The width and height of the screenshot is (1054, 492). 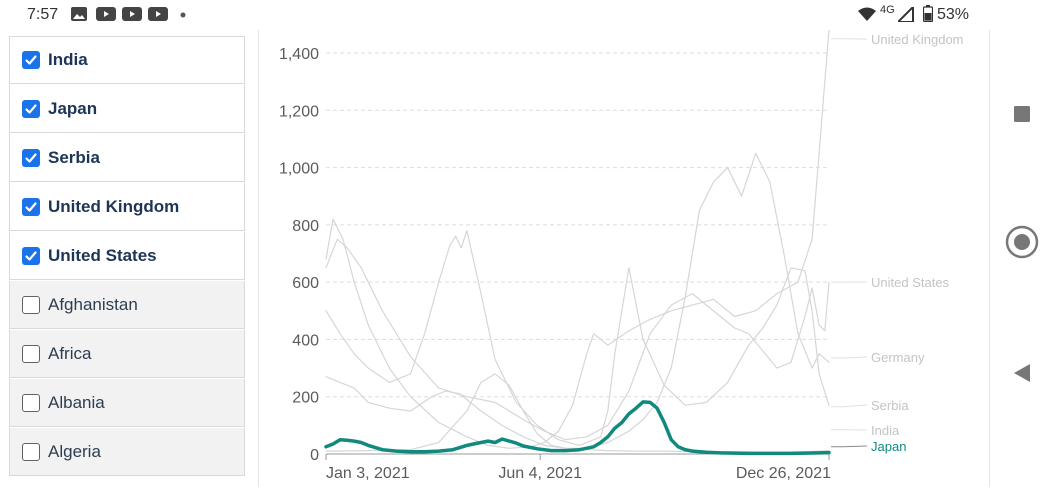 What do you see at coordinates (127, 354) in the screenshot?
I see `country-row: Africa` at bounding box center [127, 354].